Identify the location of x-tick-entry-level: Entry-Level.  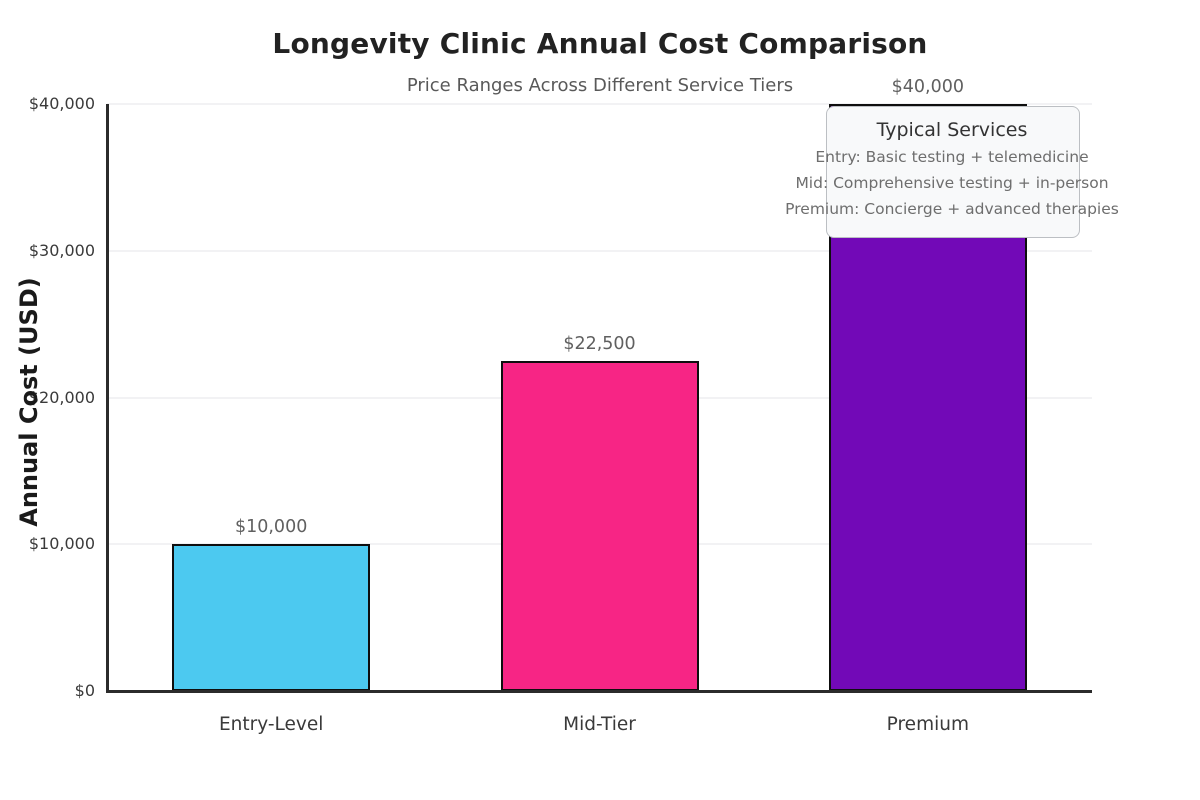
(271, 724).